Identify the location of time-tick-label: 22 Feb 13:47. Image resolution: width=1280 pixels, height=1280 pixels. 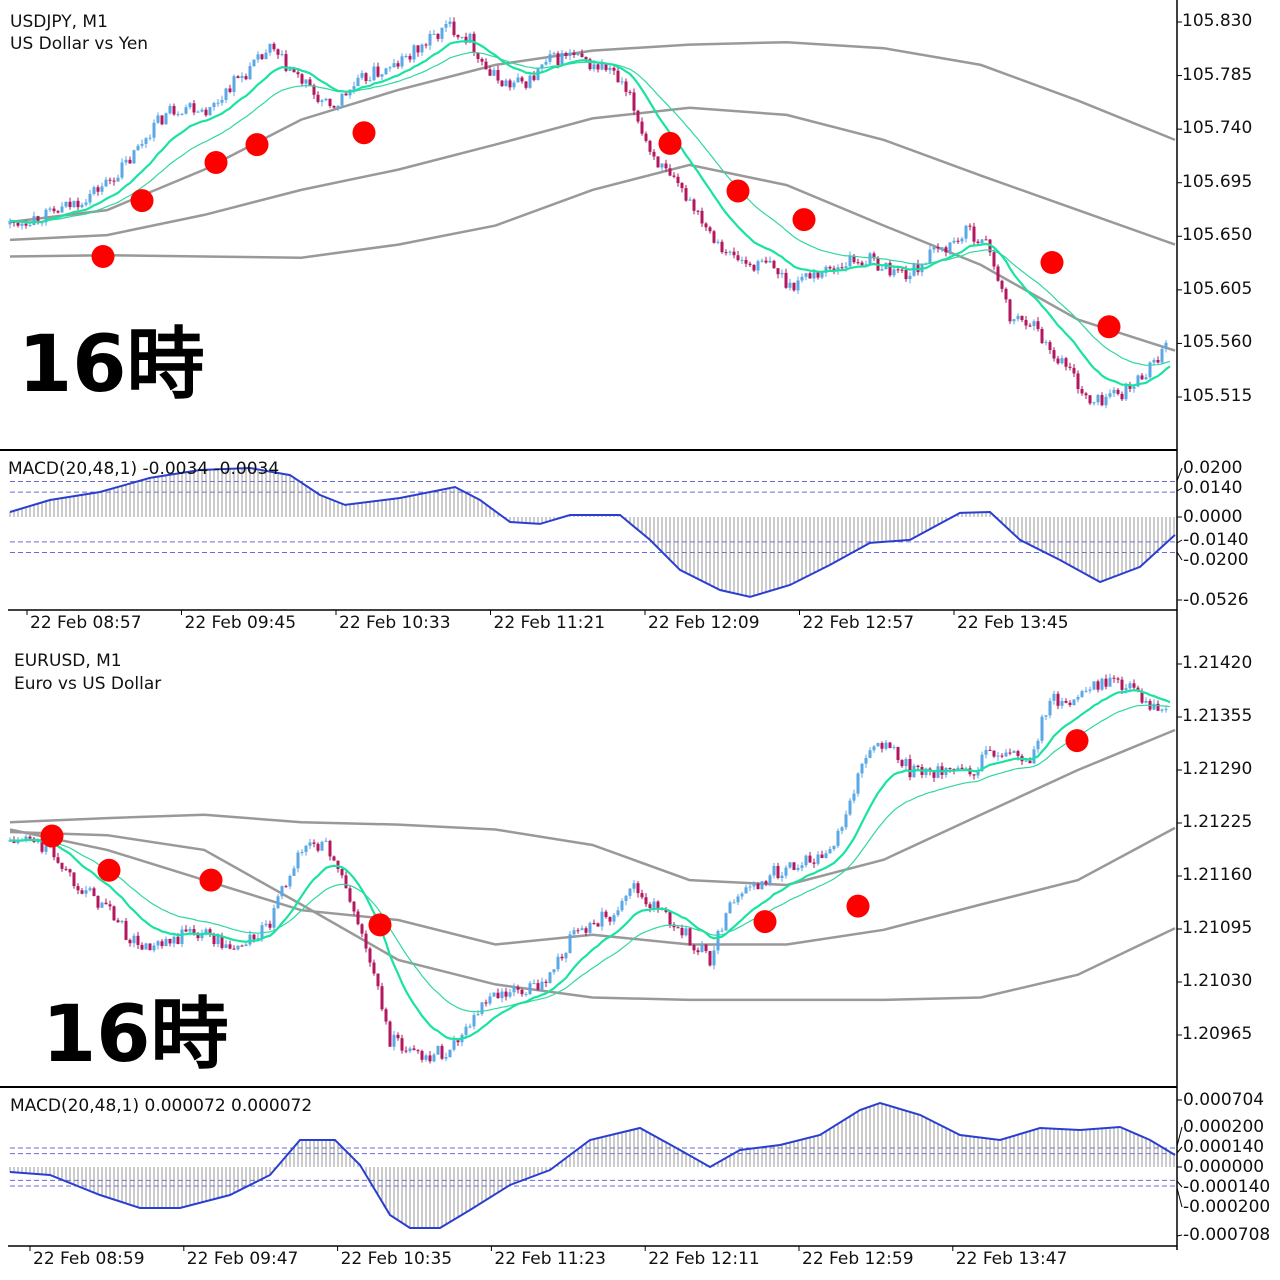
(1011, 1259).